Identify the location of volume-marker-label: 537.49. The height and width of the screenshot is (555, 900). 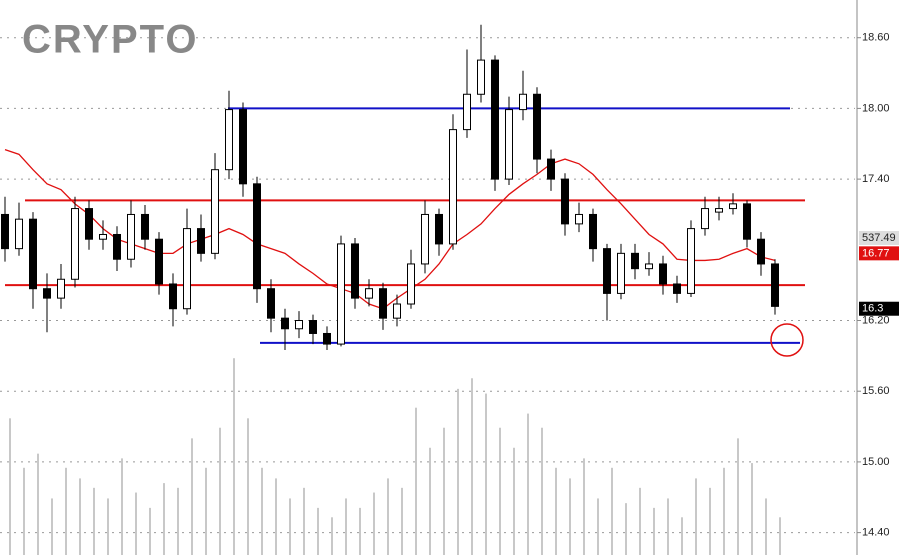
(879, 238).